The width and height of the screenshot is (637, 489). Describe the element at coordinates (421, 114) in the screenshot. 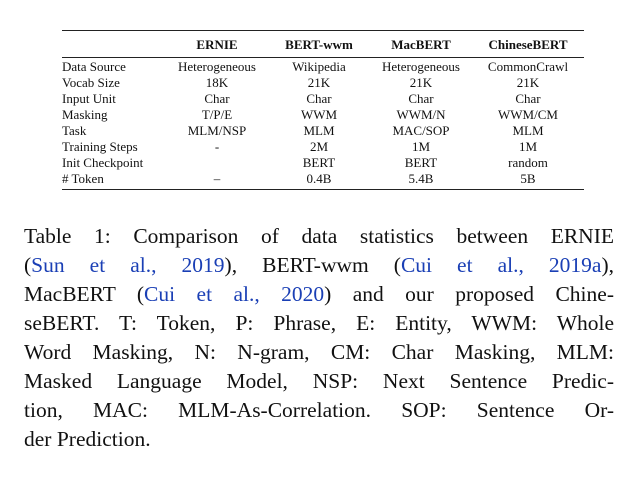

I see `table-cell: WWM/N` at that location.